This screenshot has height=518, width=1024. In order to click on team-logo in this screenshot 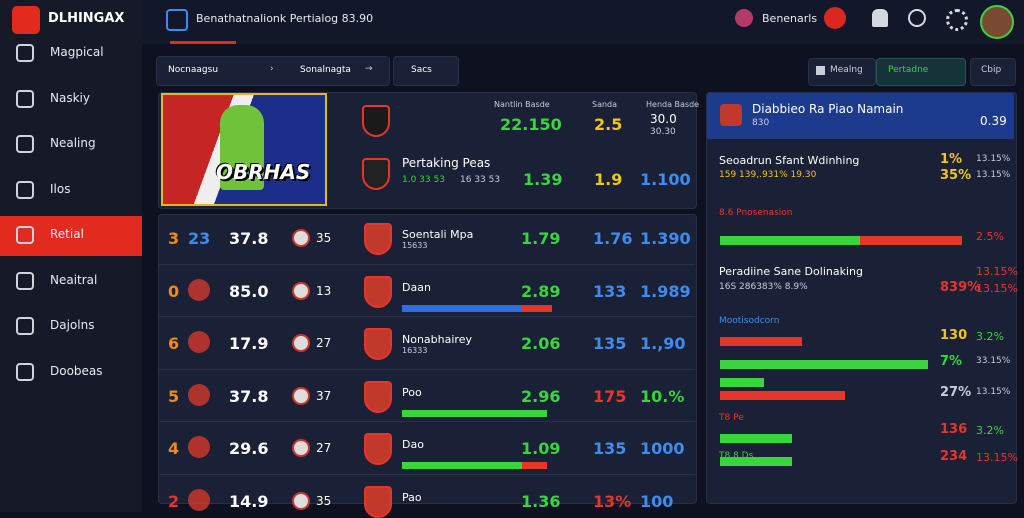, I will do `click(199, 447)`.